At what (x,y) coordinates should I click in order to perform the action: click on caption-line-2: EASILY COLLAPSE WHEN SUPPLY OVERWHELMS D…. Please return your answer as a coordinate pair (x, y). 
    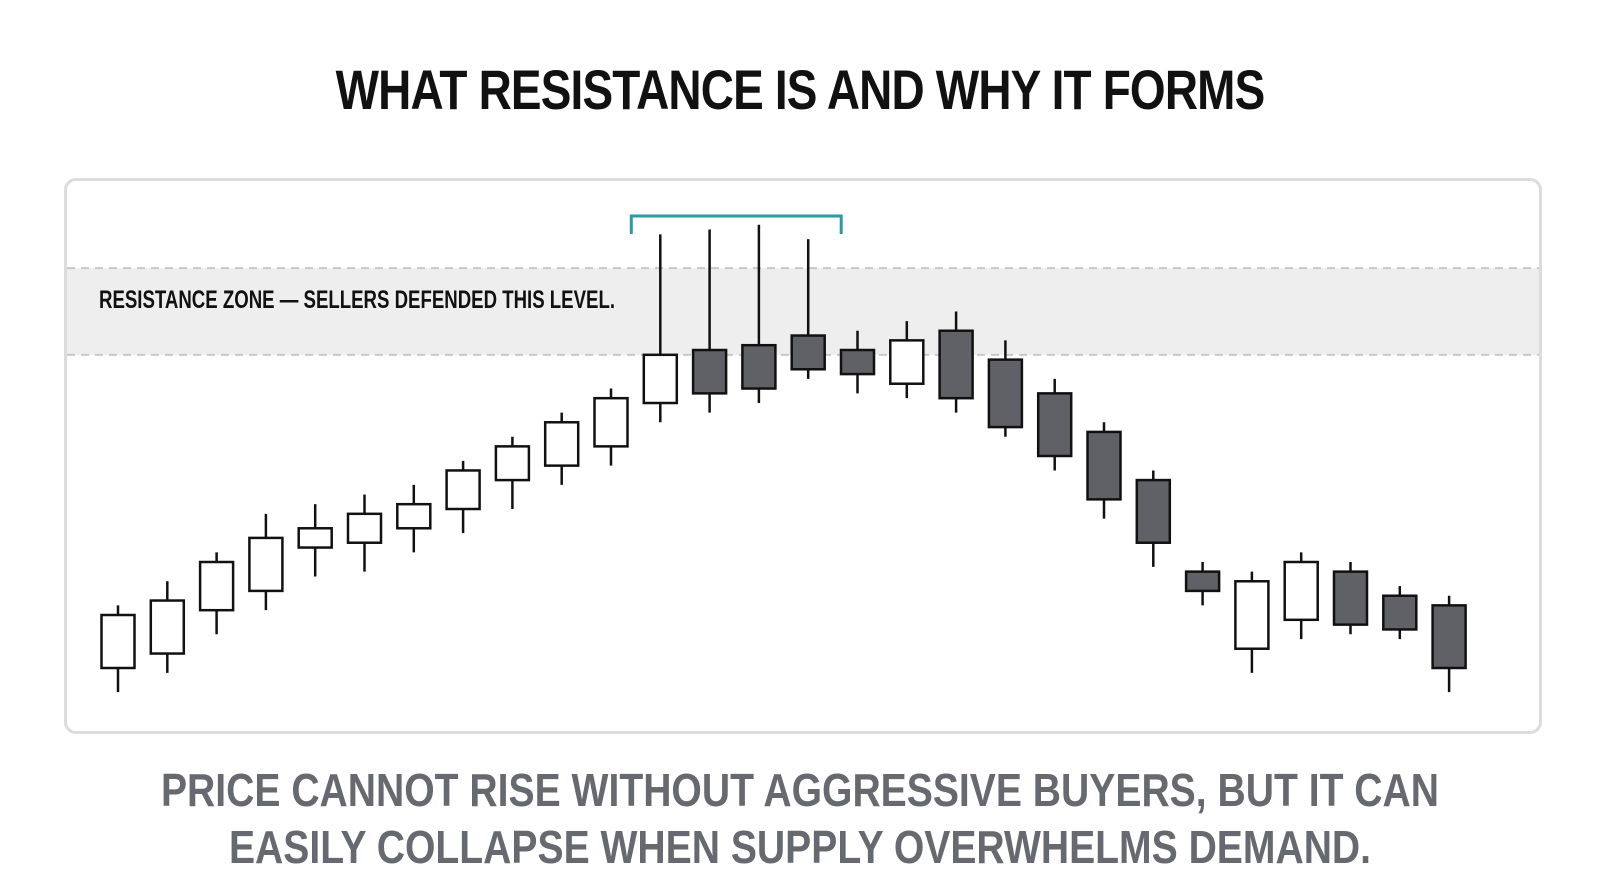
    Looking at the image, I should click on (800, 847).